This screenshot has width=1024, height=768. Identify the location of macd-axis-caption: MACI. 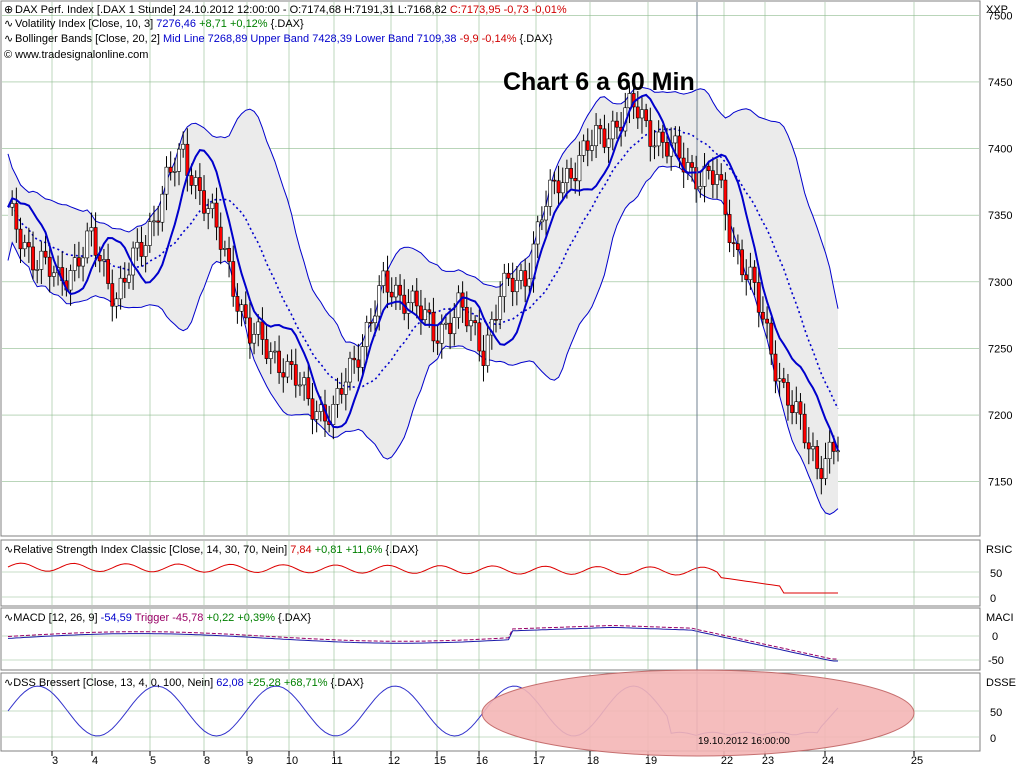
(1000, 618).